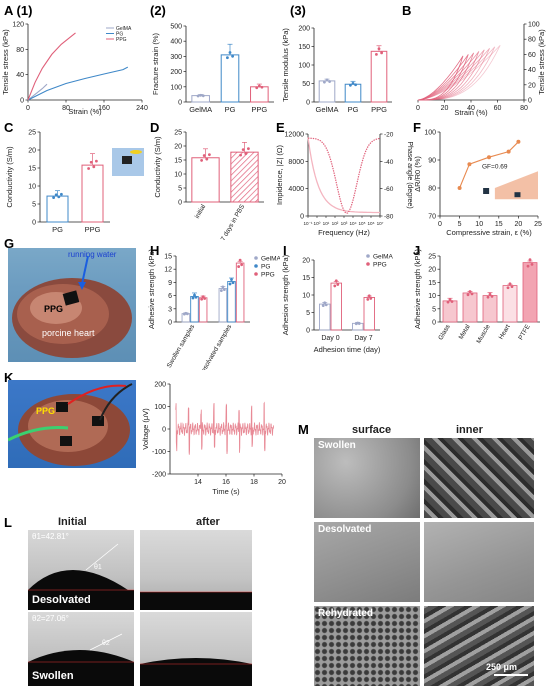 This screenshot has width=550, height=689. I want to click on panel-label-k: K, so click(9, 377).